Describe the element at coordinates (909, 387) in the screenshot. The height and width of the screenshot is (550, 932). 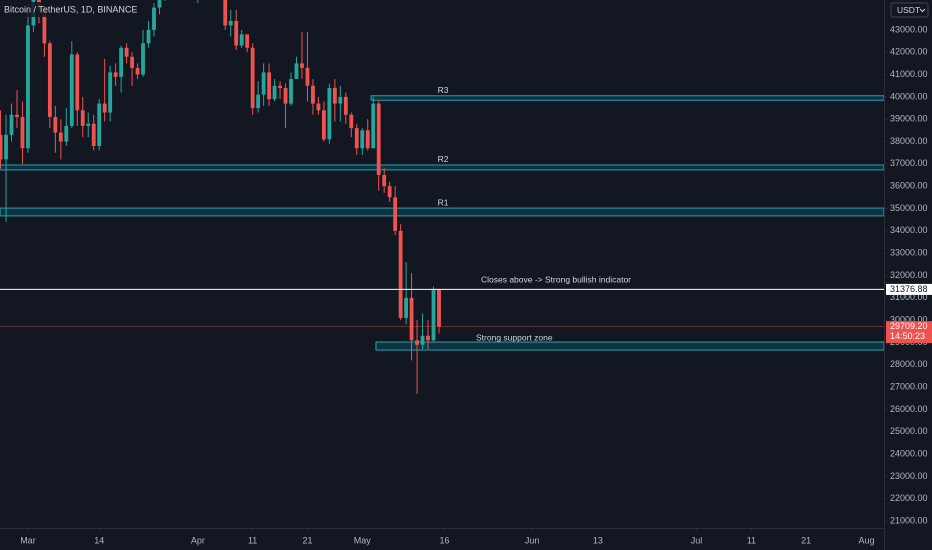
I see `y-tick-label: 27000.00` at that location.